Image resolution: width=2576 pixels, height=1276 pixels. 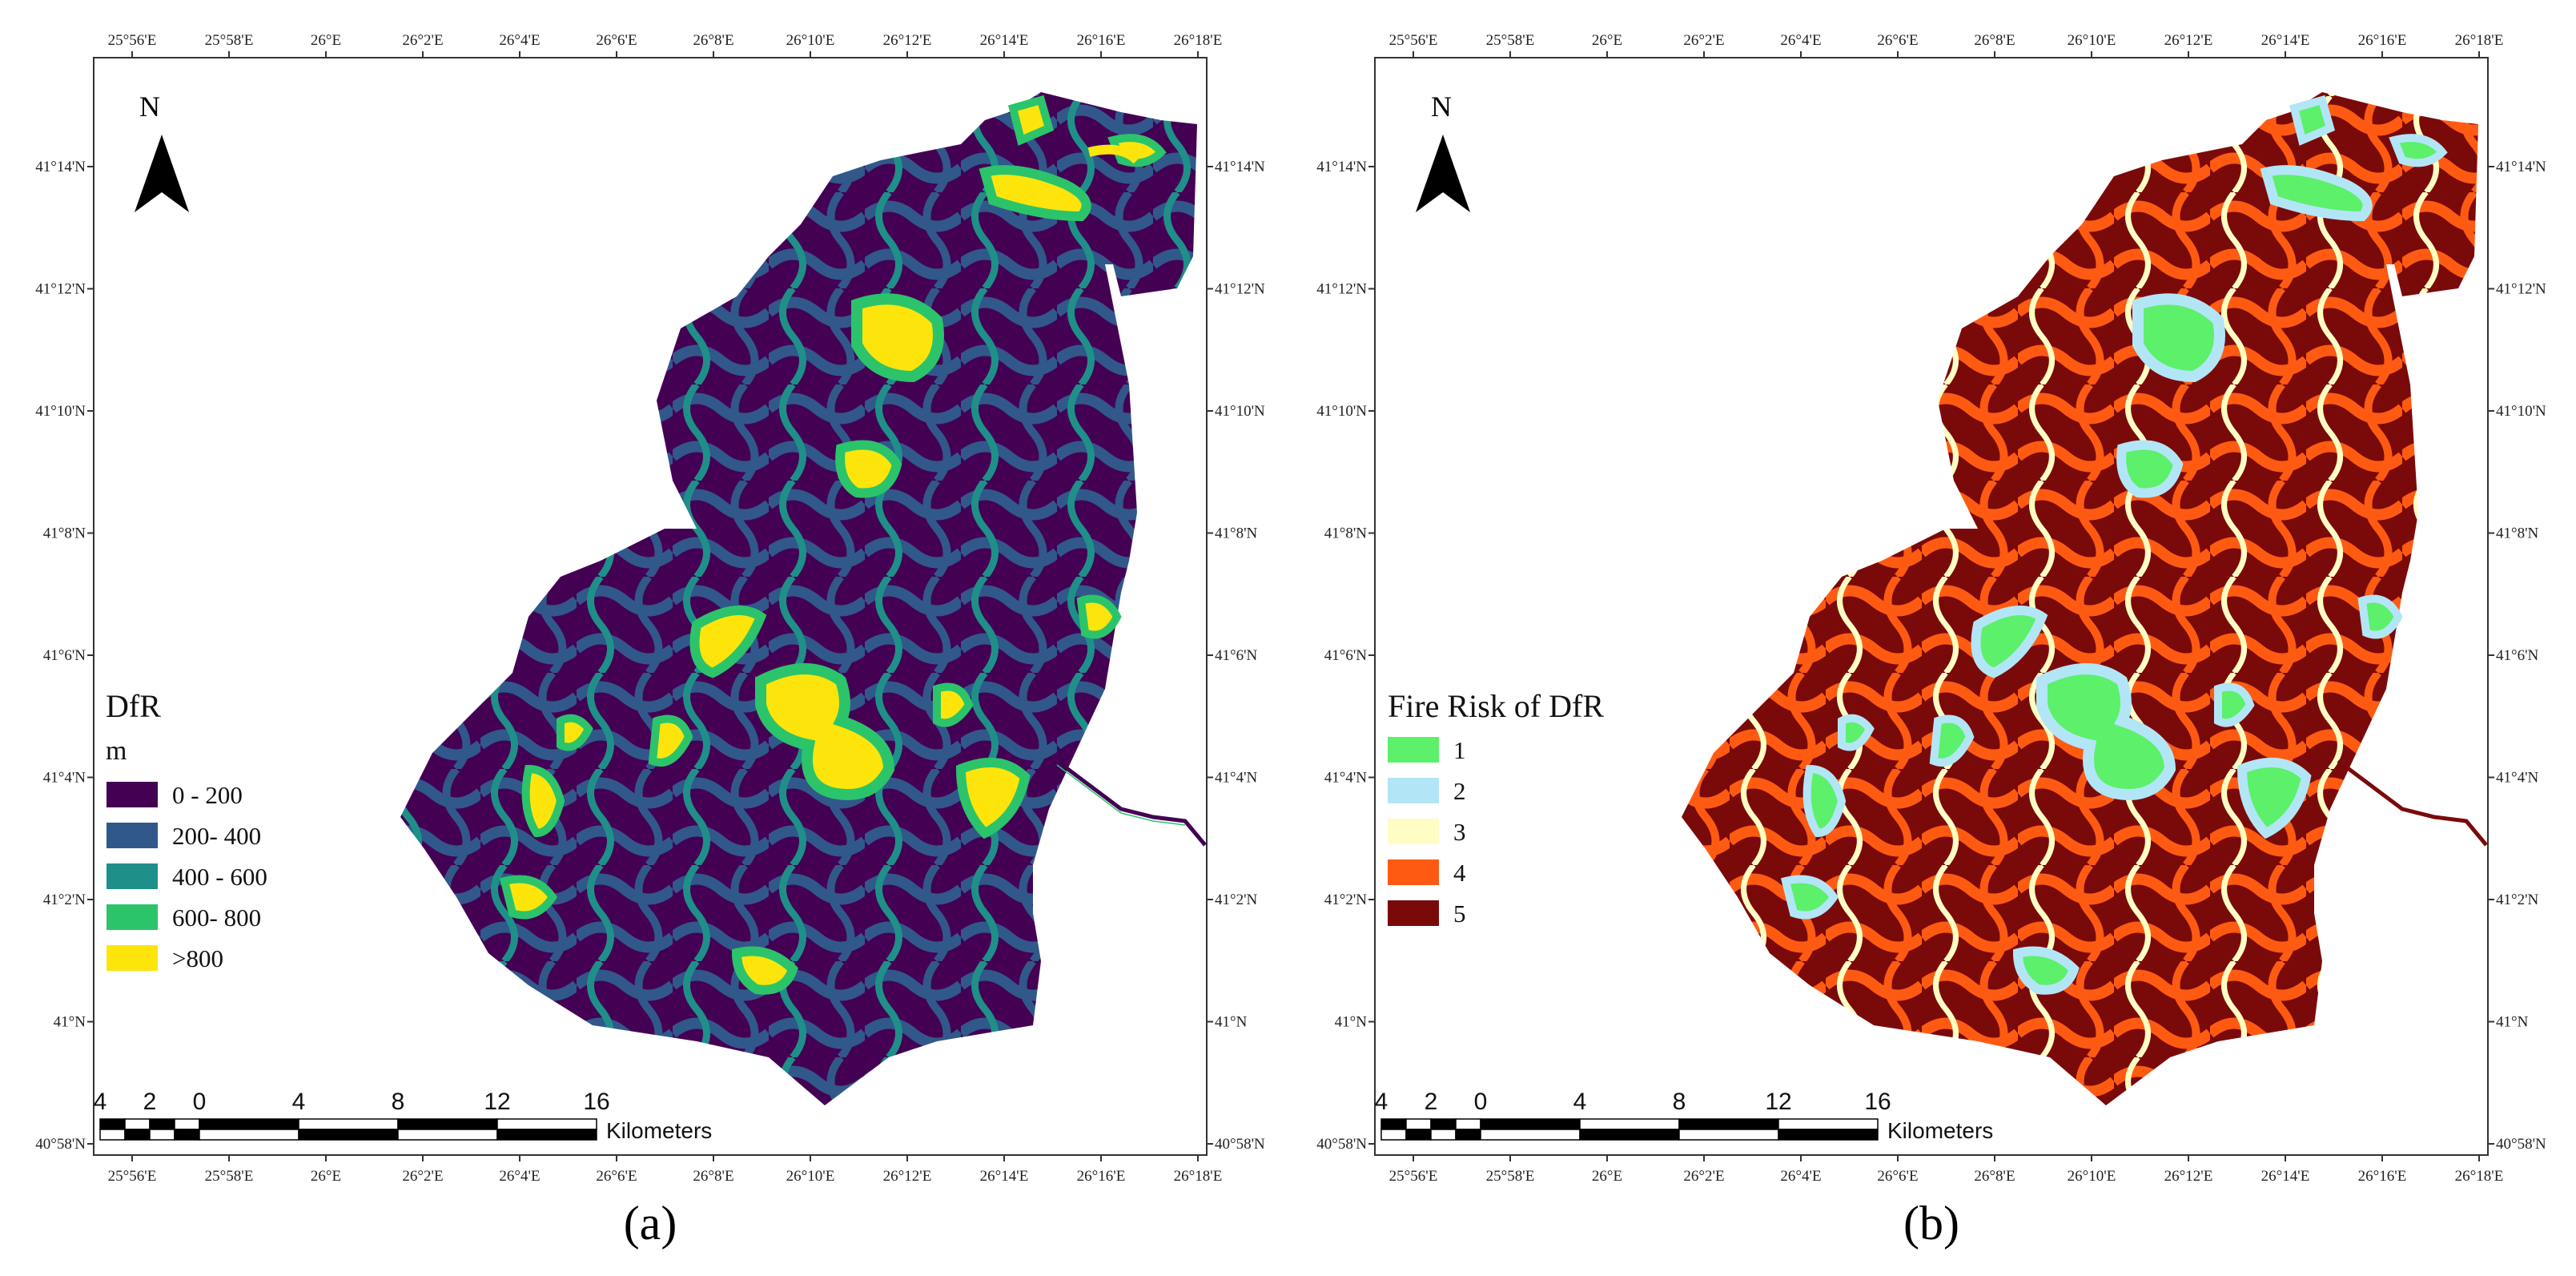 I want to click on panel-caption: (a), so click(x=650, y=1223).